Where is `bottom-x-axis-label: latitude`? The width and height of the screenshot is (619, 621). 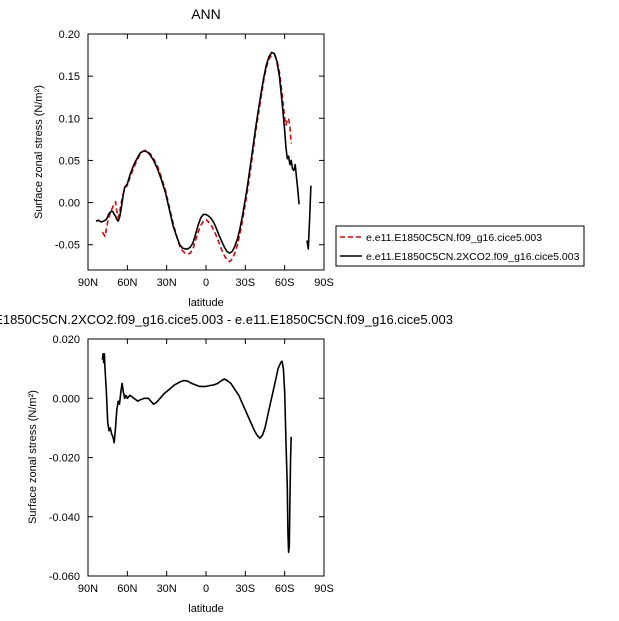 bottom-x-axis-label: latitude is located at coordinates (205, 609).